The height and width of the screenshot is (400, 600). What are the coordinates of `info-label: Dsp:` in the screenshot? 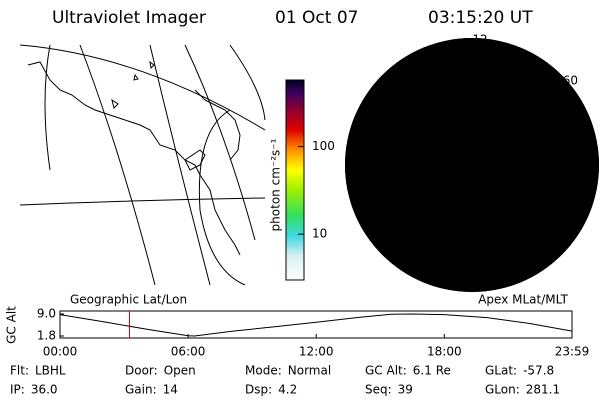 It's located at (258, 390).